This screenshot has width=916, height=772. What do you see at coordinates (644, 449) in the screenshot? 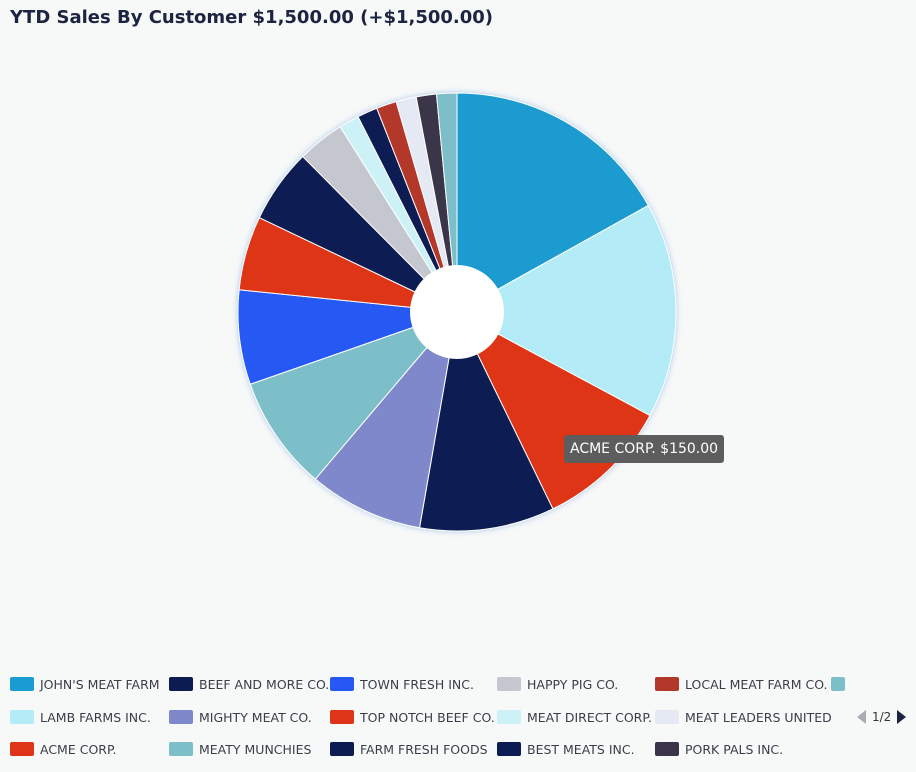
I see `slice-tooltip: ACME CORP. $150.00` at bounding box center [644, 449].